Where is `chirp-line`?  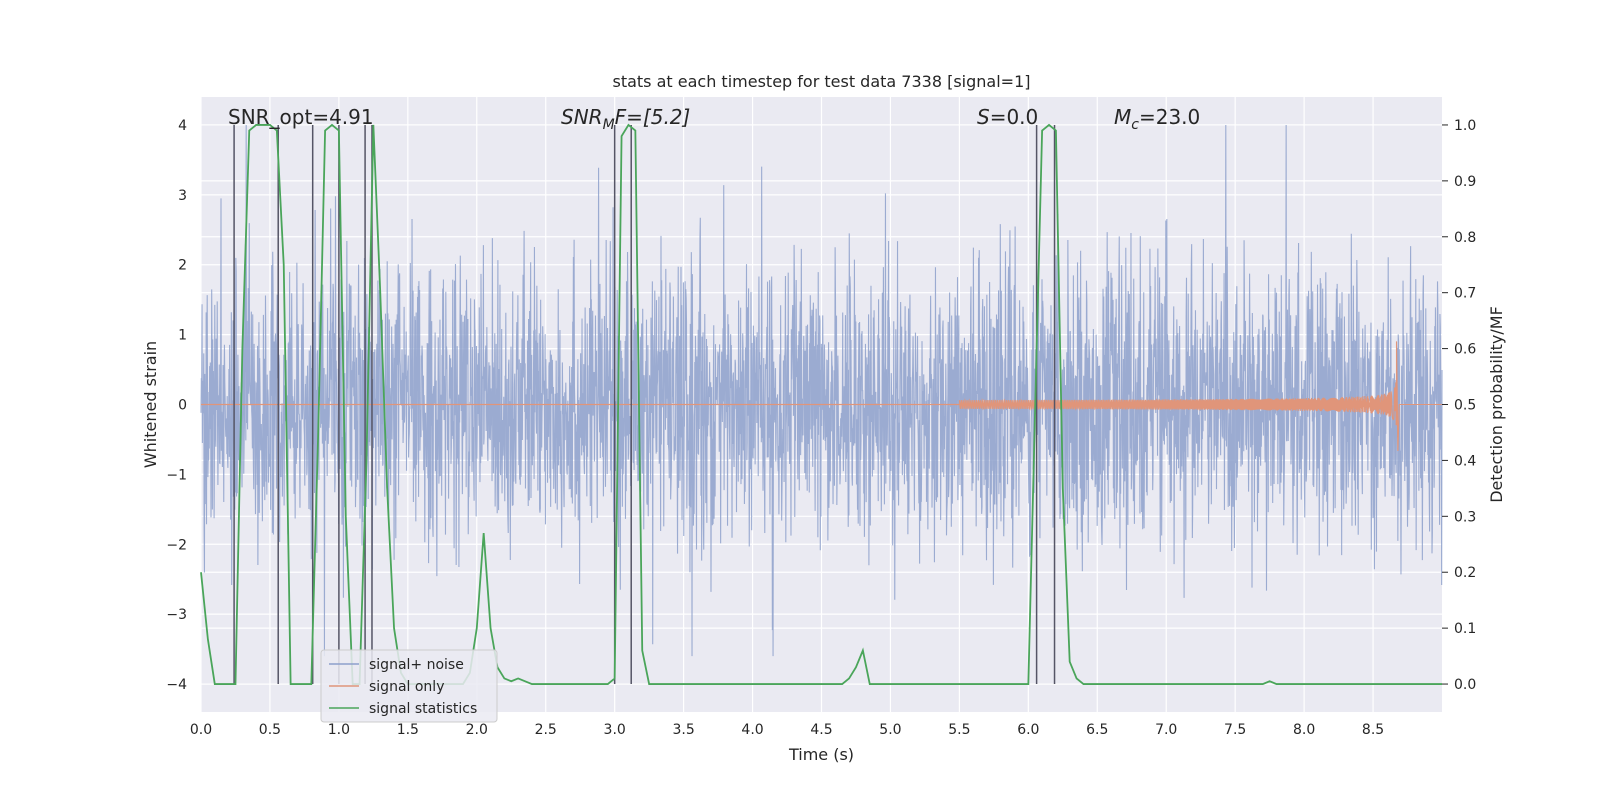
chirp-line is located at coordinates (1200, 396).